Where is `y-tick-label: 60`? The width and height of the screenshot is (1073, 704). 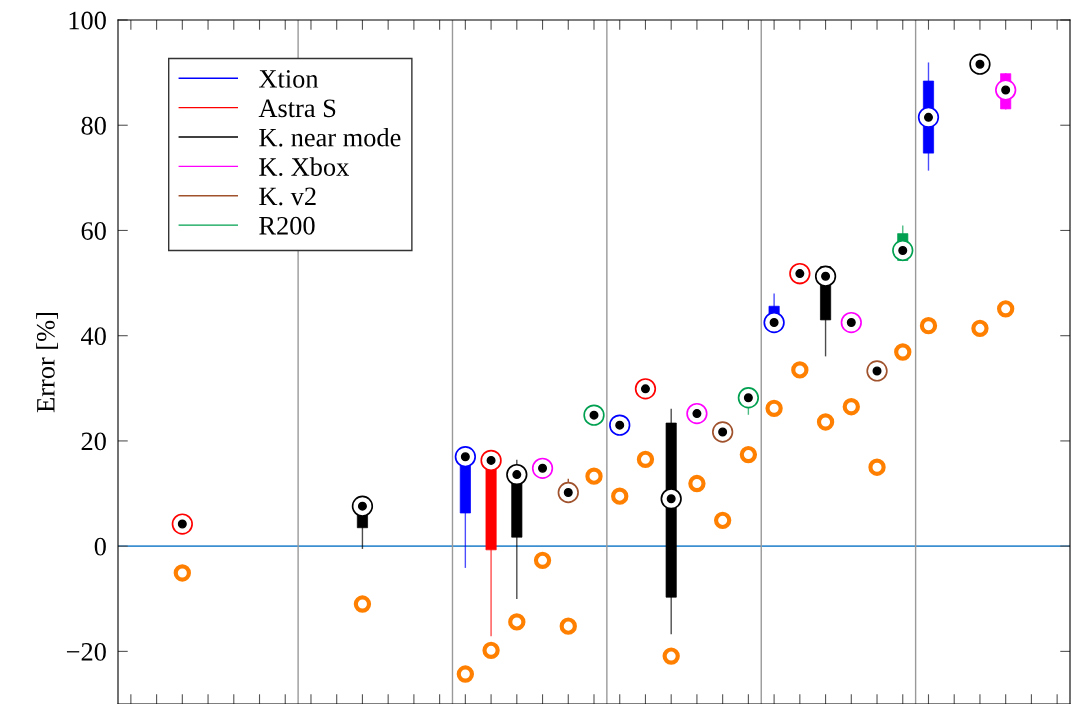 y-tick-label: 60 is located at coordinates (93, 231).